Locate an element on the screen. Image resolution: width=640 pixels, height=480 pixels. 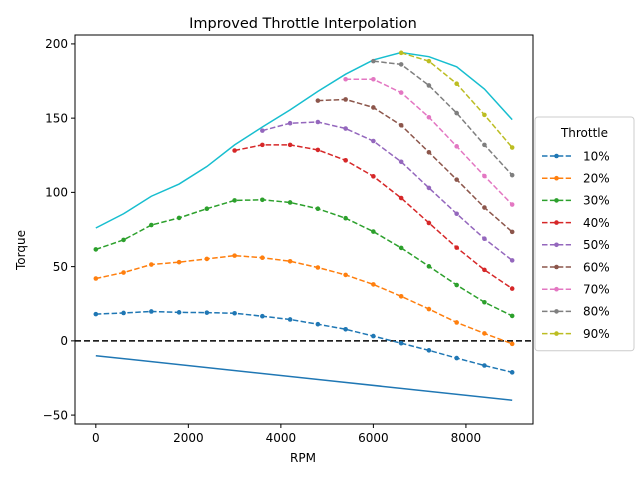
y-axis: −50 0 50 100 150 200 is located at coordinates (59, 229).